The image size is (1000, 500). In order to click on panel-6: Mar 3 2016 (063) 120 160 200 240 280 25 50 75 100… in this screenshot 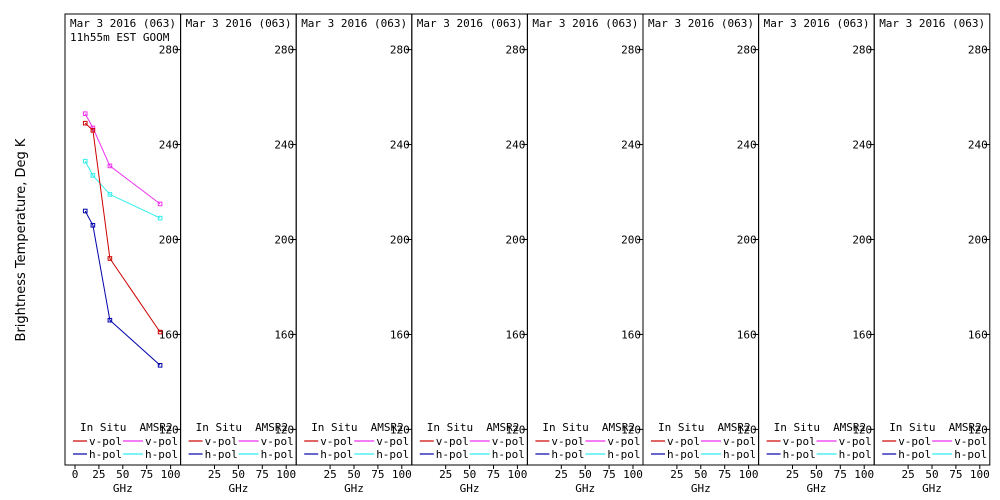, I will do `click(701, 254)`.